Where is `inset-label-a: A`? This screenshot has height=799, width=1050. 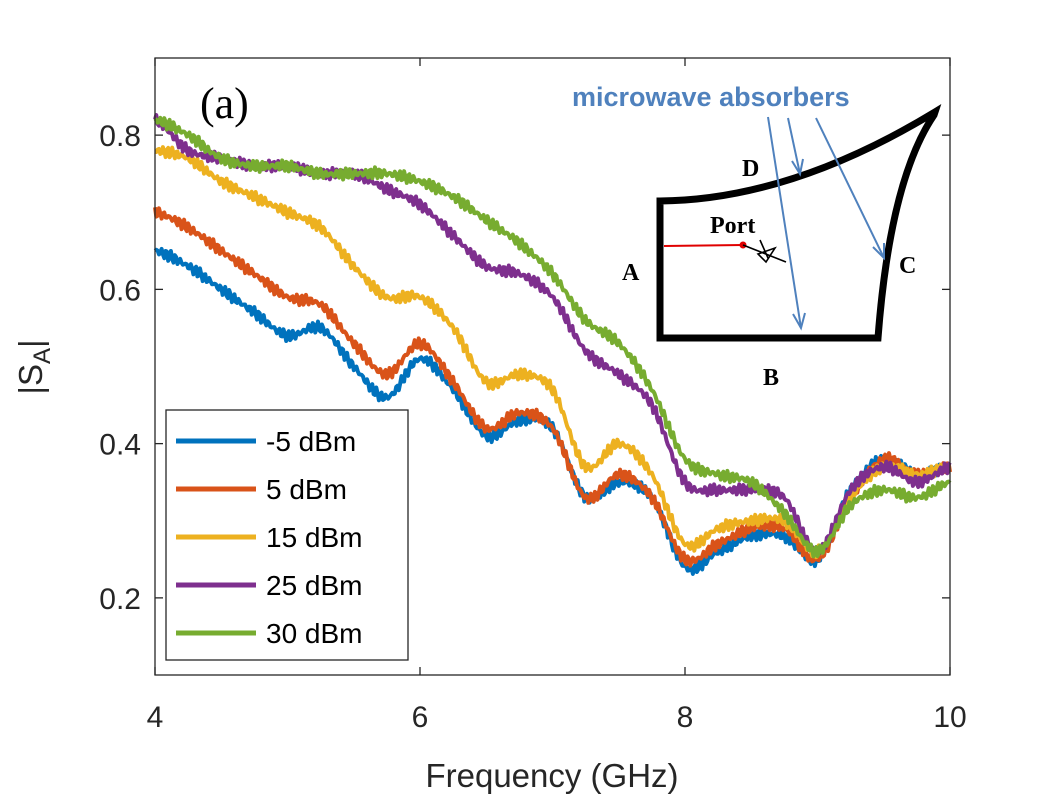 inset-label-a: A is located at coordinates (631, 273).